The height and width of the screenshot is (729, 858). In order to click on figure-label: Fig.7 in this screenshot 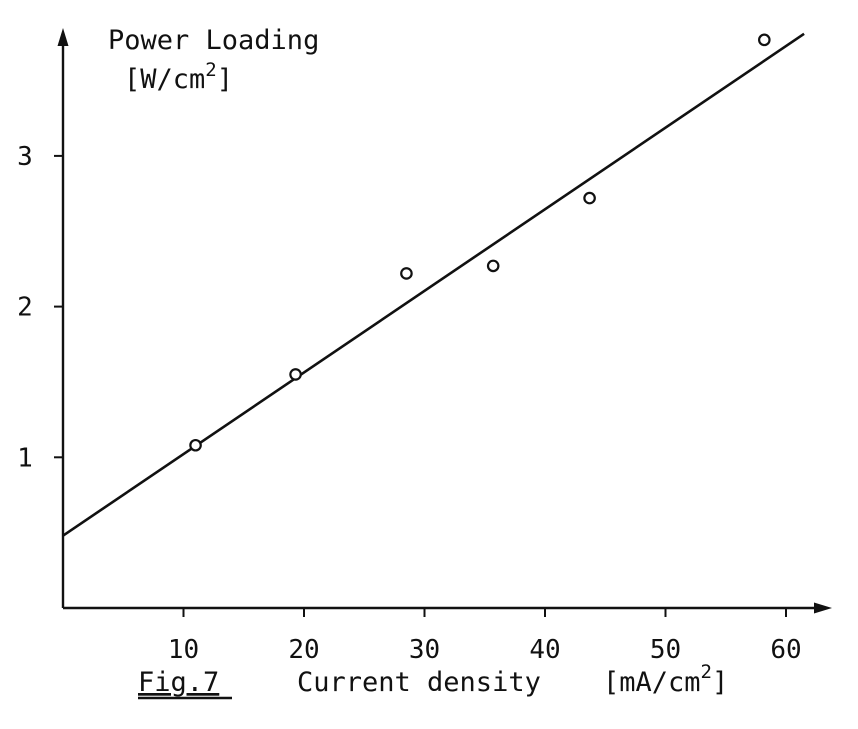, I will do `click(178, 682)`.